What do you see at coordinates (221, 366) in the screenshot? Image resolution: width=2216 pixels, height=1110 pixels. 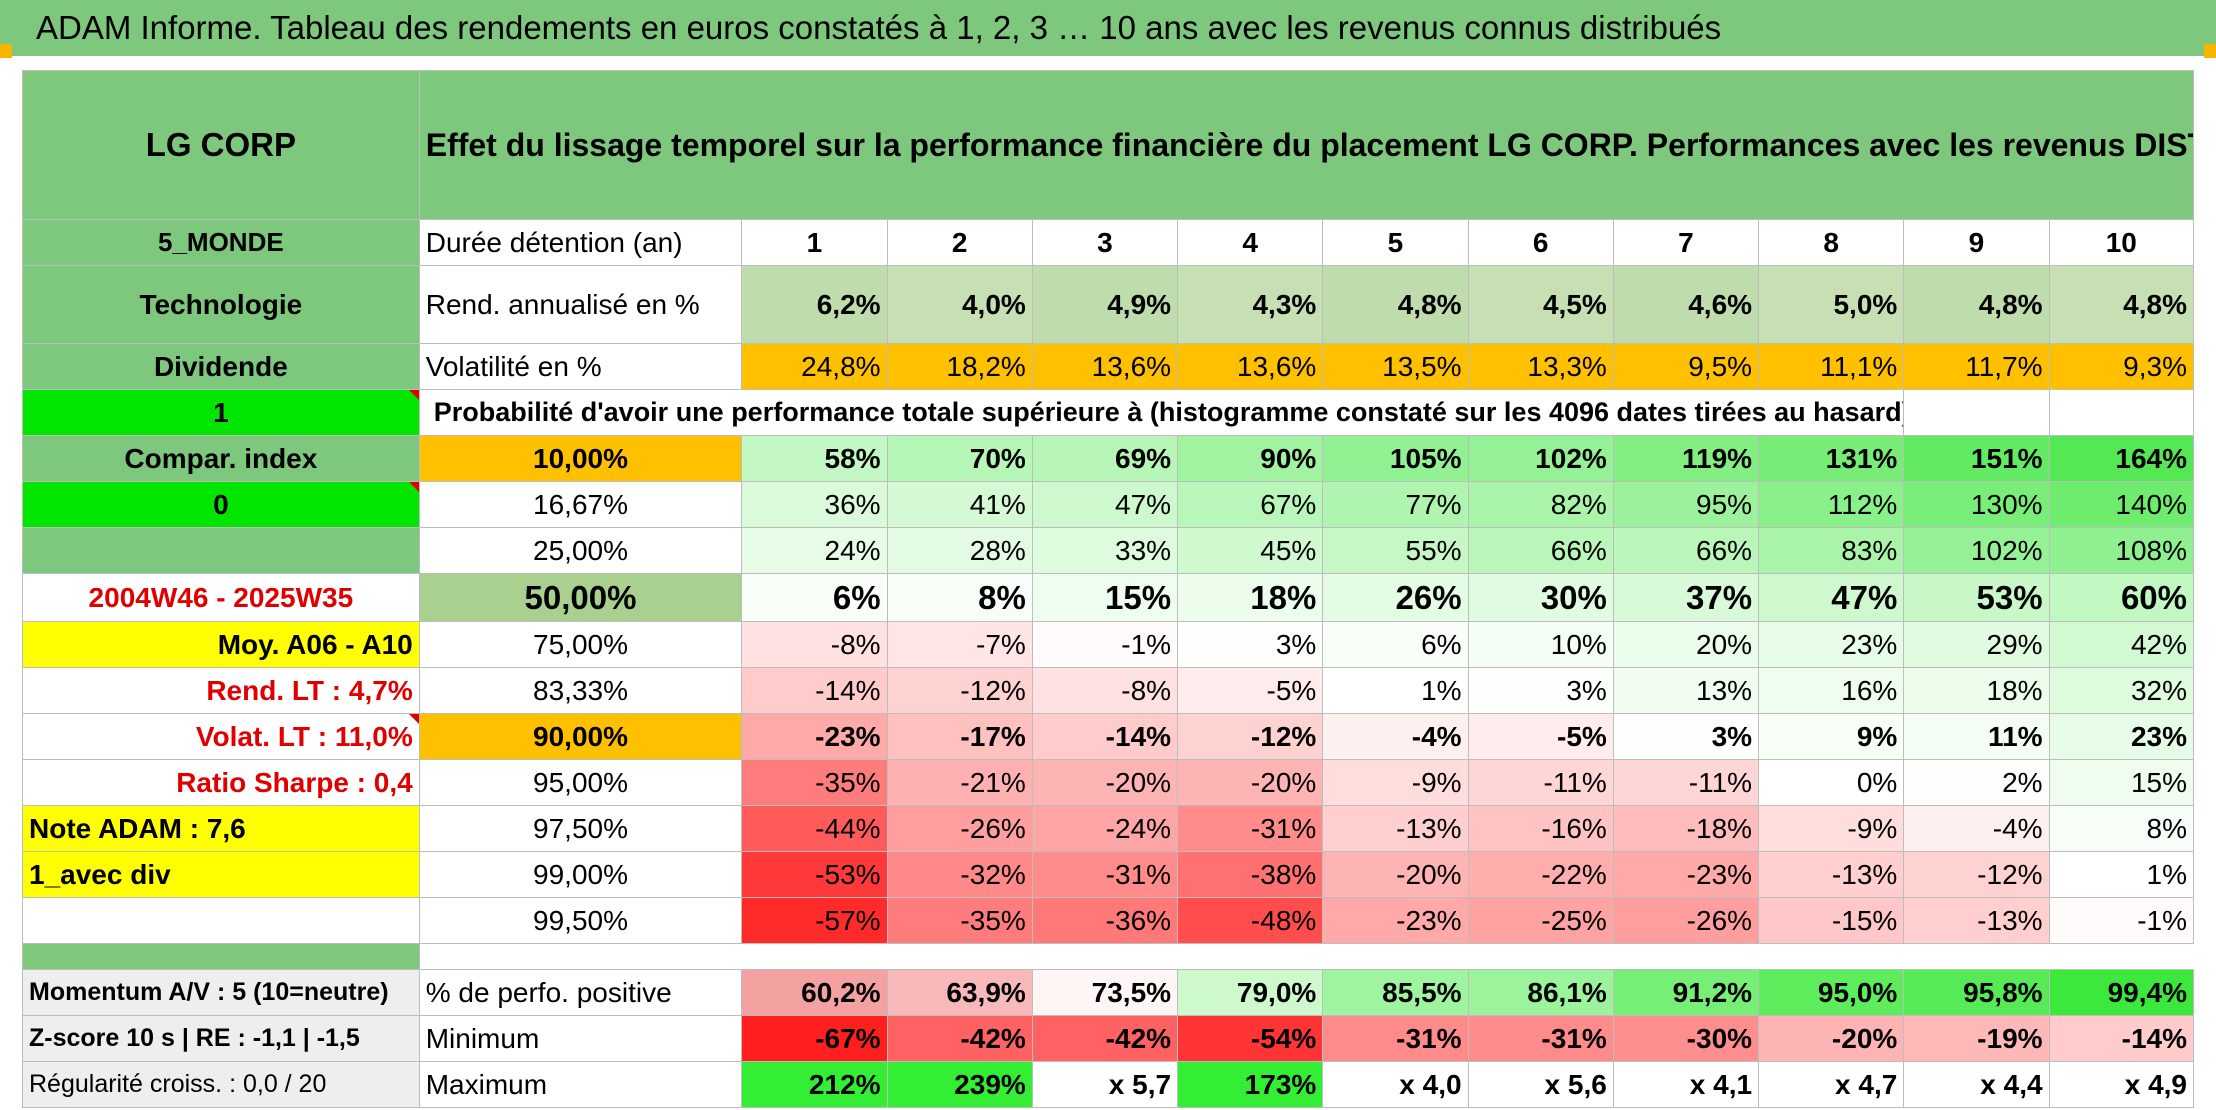 I see `type-label: Dividende` at bounding box center [221, 366].